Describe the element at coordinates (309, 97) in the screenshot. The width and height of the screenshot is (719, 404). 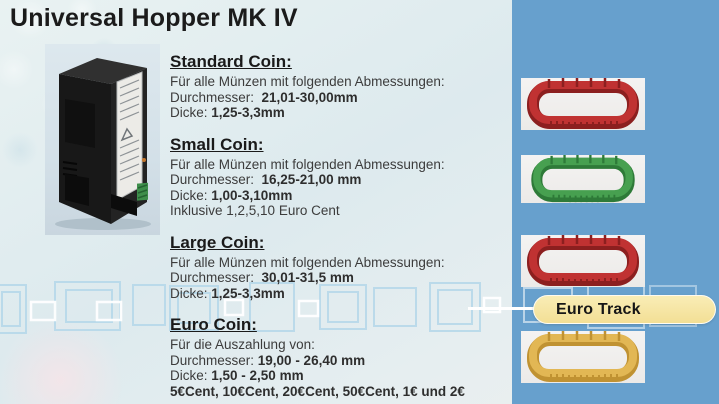
I see `spec-value: 21,01-30,00mm` at that location.